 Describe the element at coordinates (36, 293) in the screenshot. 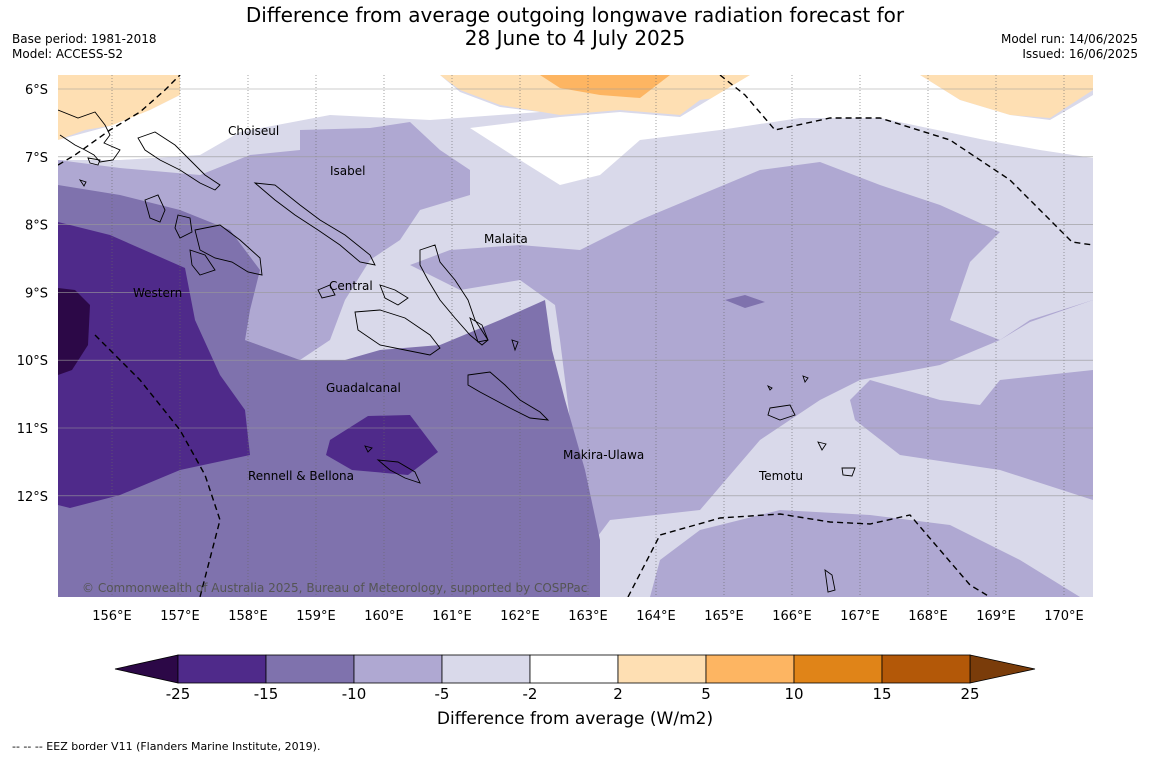

I see `lat-tick-label: 9°S` at that location.